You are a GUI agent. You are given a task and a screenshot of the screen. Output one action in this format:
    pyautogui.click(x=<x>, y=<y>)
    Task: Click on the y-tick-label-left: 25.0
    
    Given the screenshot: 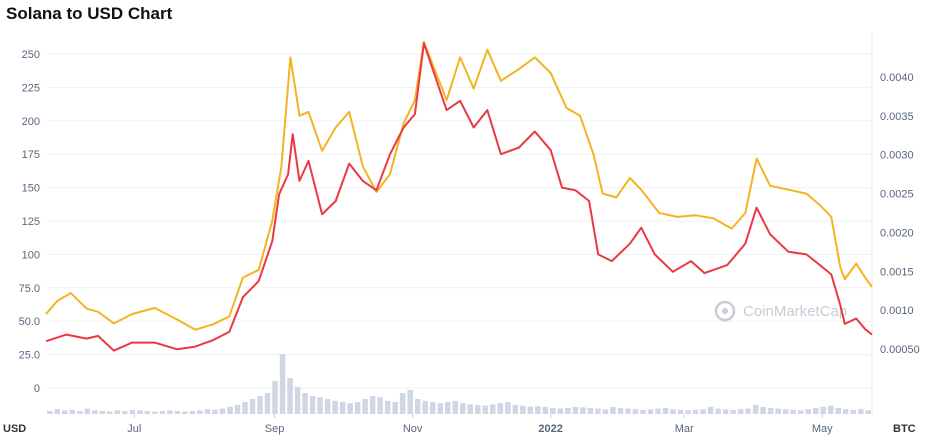 What is the action you would take?
    pyautogui.click(x=29, y=356)
    